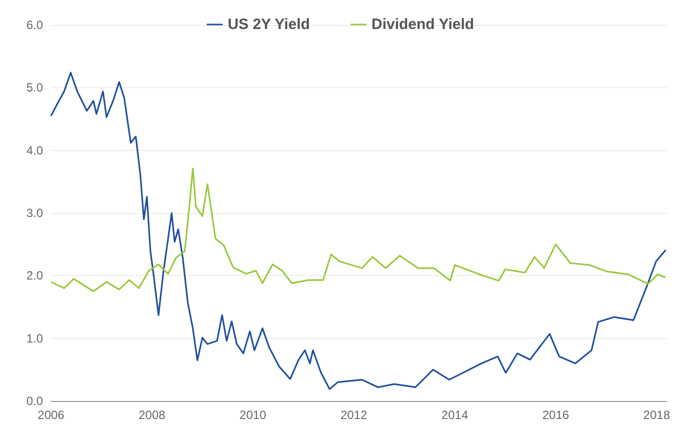 This screenshot has height=432, width=681. Describe the element at coordinates (35, 25) in the screenshot. I see `y-tick-label: 6.0` at that location.